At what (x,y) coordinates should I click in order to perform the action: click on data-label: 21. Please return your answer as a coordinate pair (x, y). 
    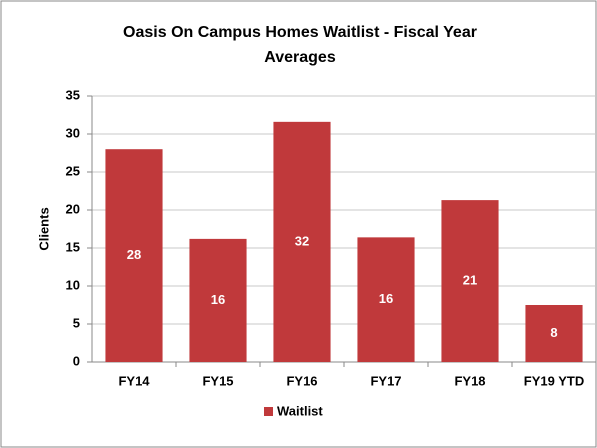
    Looking at the image, I should click on (470, 279).